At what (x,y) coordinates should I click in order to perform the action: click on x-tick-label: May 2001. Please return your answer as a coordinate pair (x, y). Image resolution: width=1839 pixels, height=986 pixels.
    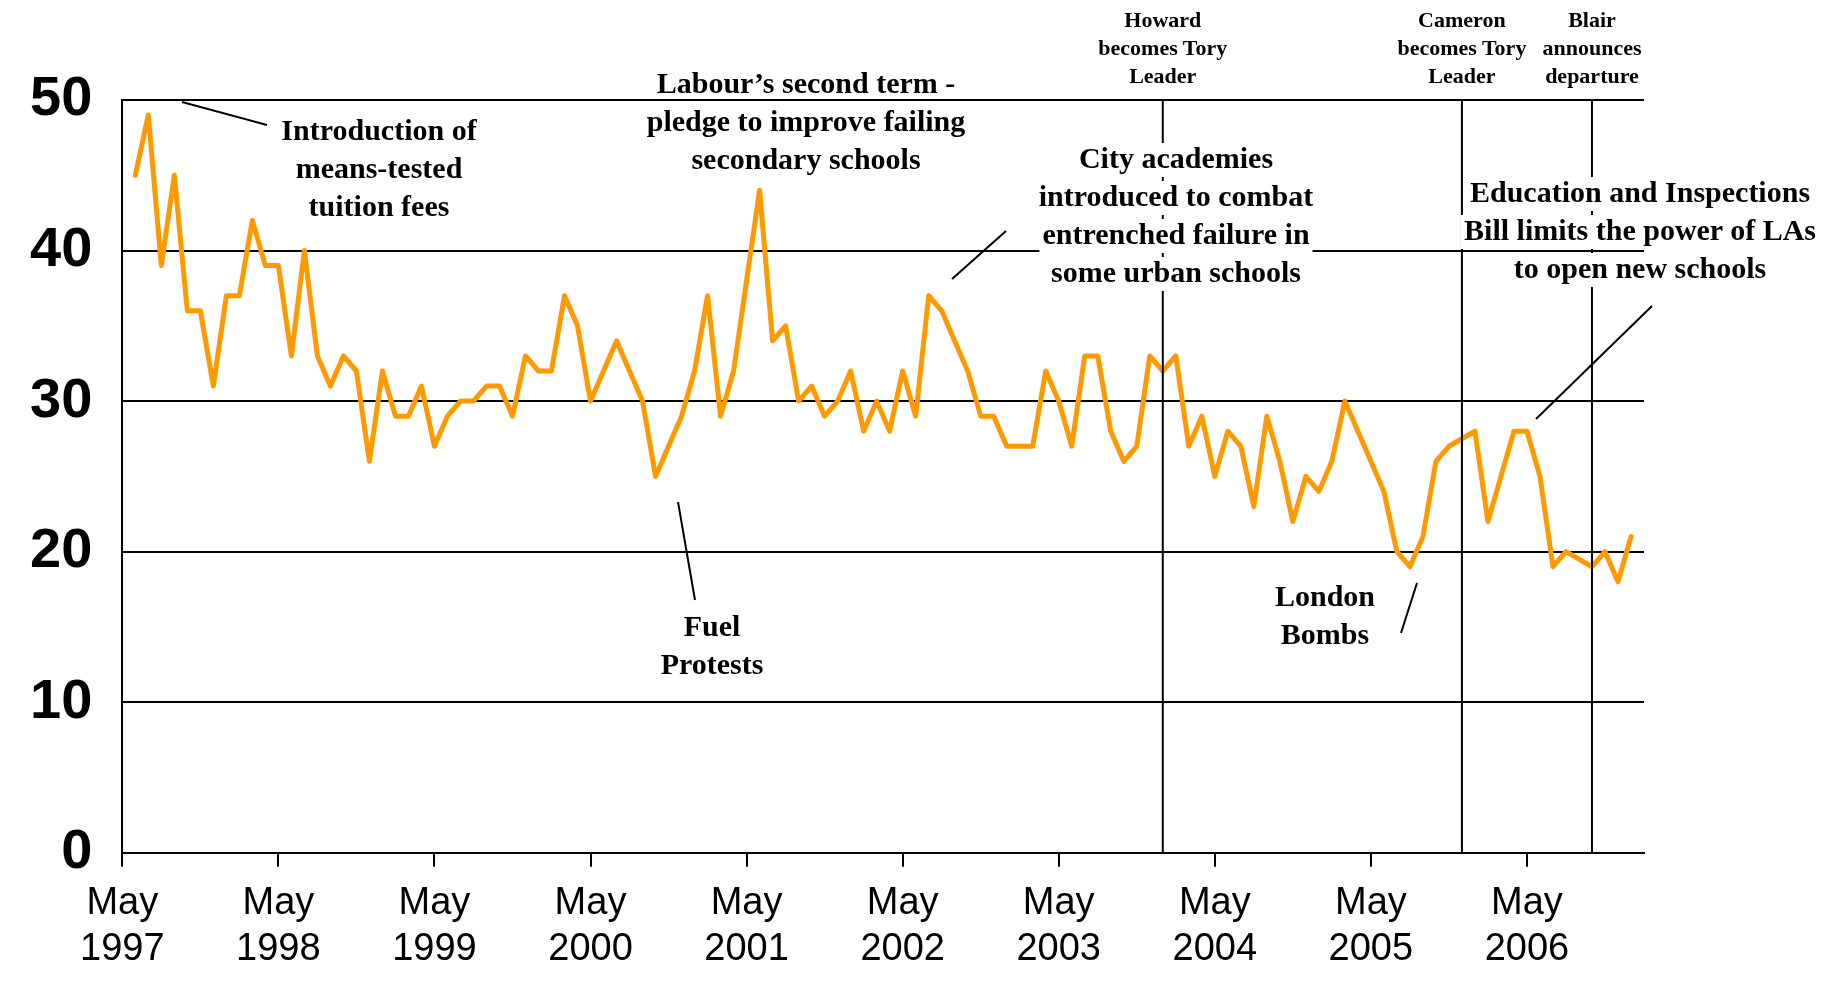
    Looking at the image, I should click on (746, 924).